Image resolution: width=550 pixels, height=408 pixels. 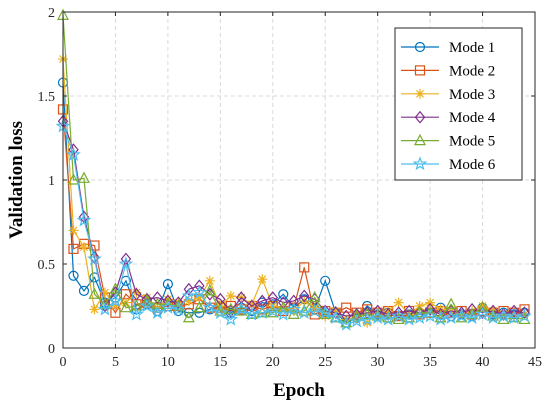 What do you see at coordinates (483, 362) in the screenshot?
I see `x-tick-label: 40` at bounding box center [483, 362].